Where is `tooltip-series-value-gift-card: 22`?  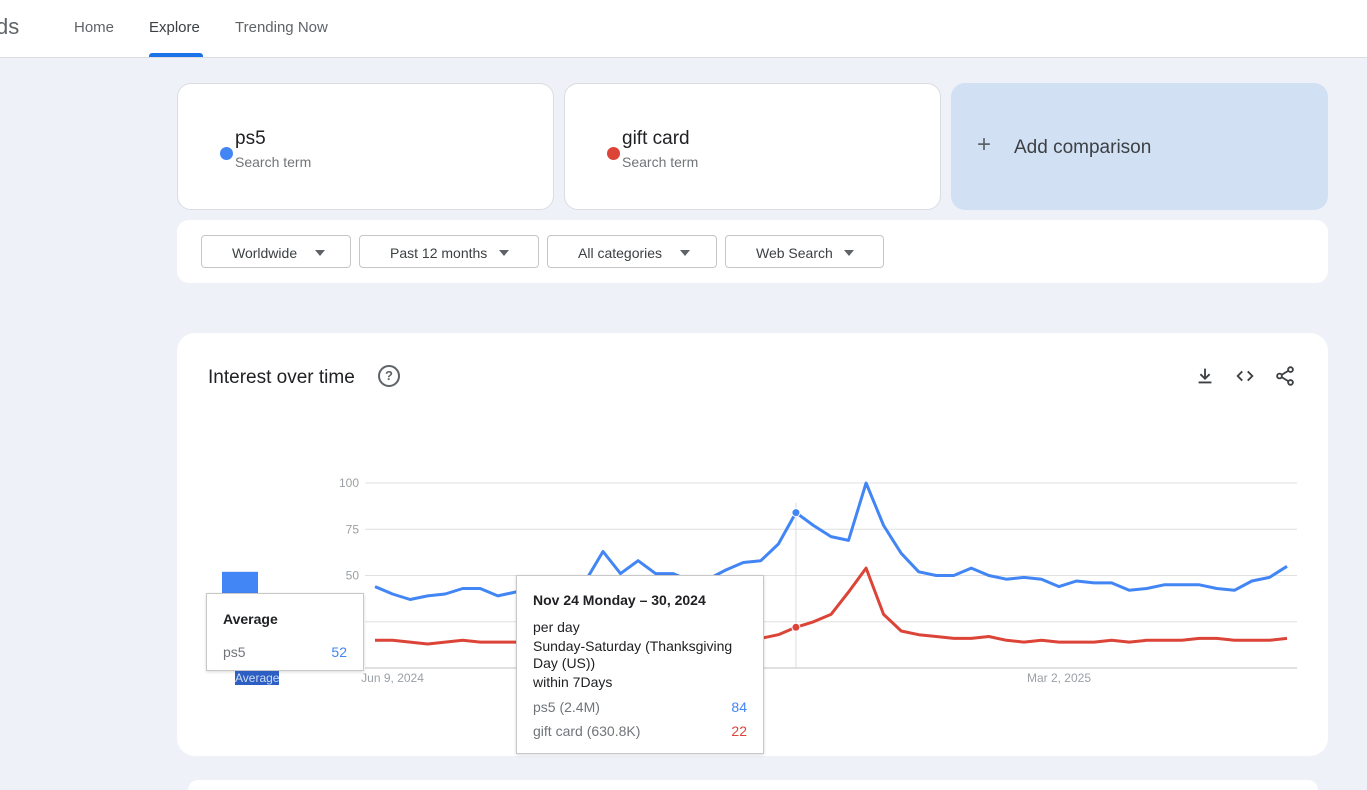 tooltip-series-value-gift-card: 22 is located at coordinates (739, 731).